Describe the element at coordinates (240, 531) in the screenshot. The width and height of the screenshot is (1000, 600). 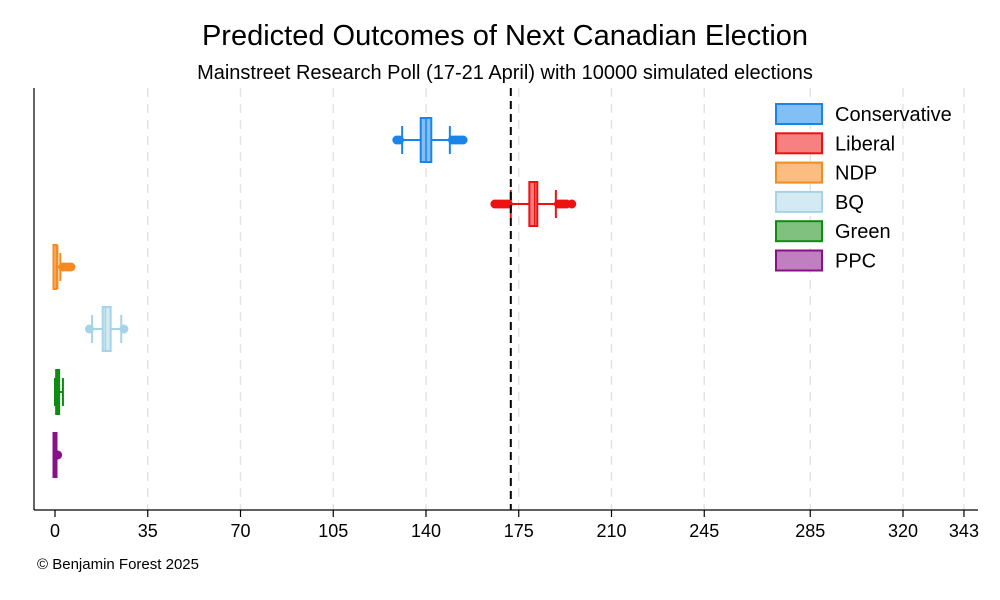
I see `x-tick-label: 70` at that location.